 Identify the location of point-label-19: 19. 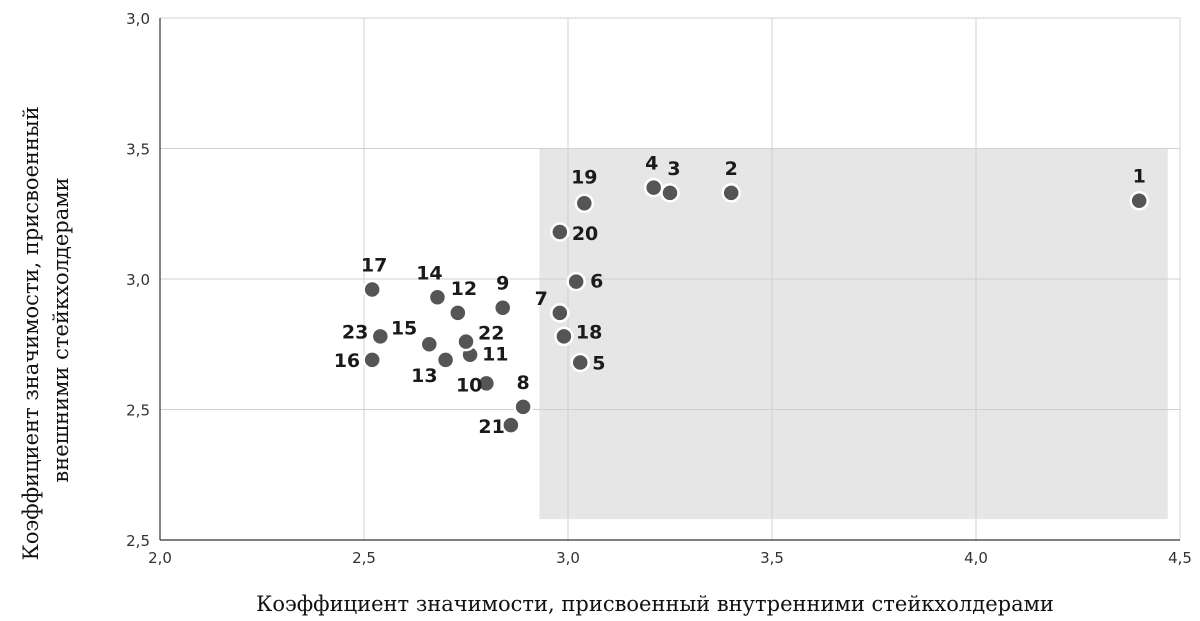
(584, 177).